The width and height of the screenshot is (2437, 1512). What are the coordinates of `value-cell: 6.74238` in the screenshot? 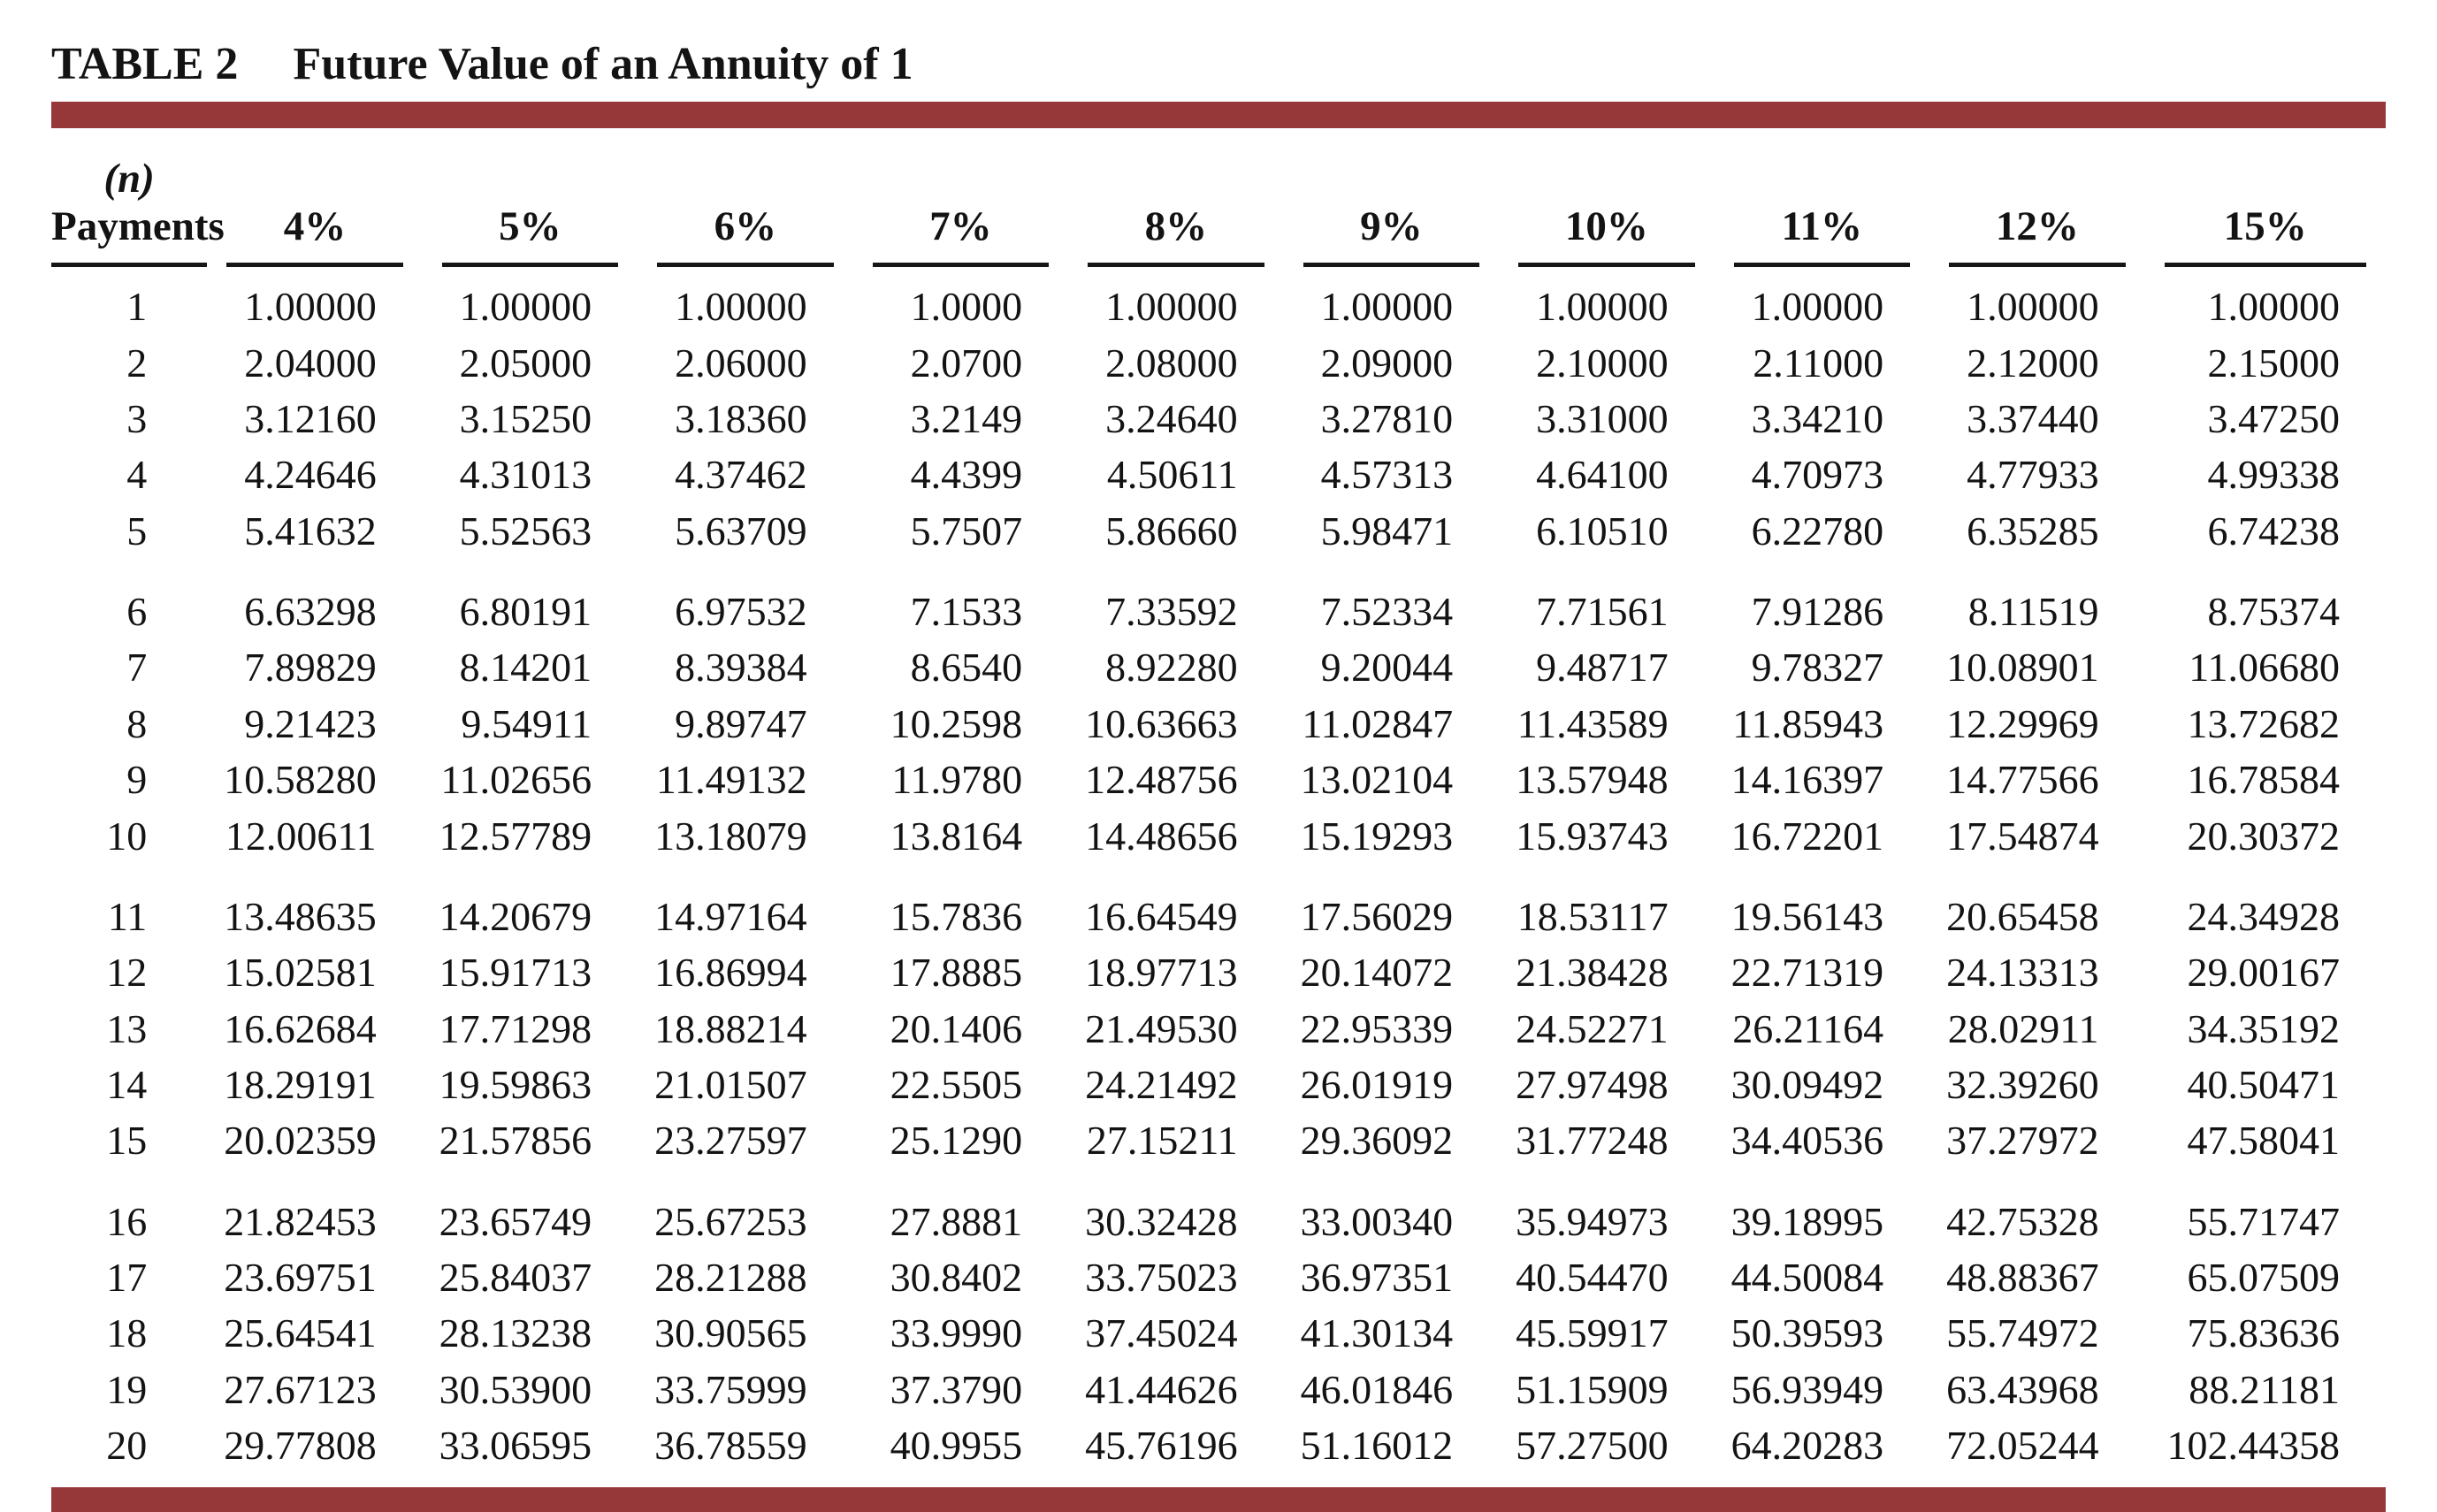 It's located at (2274, 531).